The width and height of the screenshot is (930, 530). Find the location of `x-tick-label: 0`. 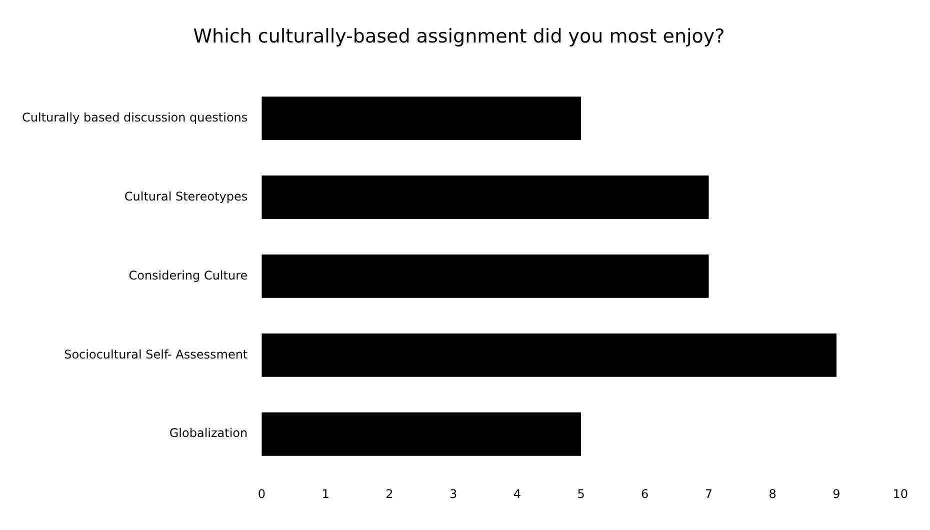

x-tick-label: 0 is located at coordinates (262, 493).